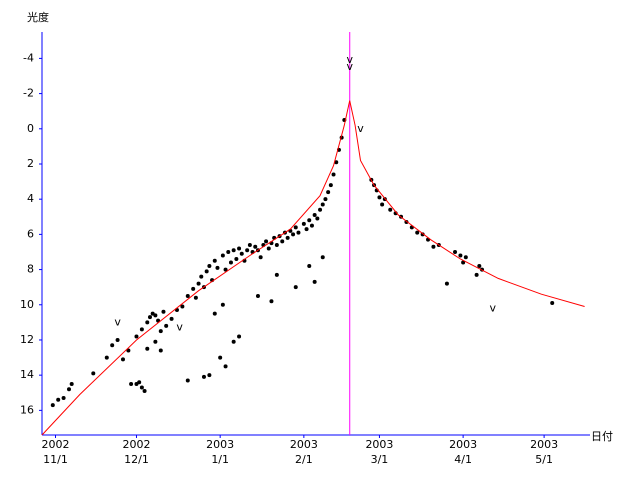 The width and height of the screenshot is (640, 480). Describe the element at coordinates (55, 459) in the screenshot. I see `x-tick-label: 11/1` at that location.